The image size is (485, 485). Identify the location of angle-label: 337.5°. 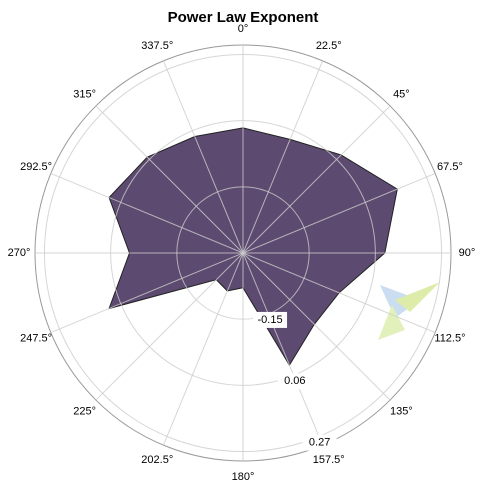
(157, 46).